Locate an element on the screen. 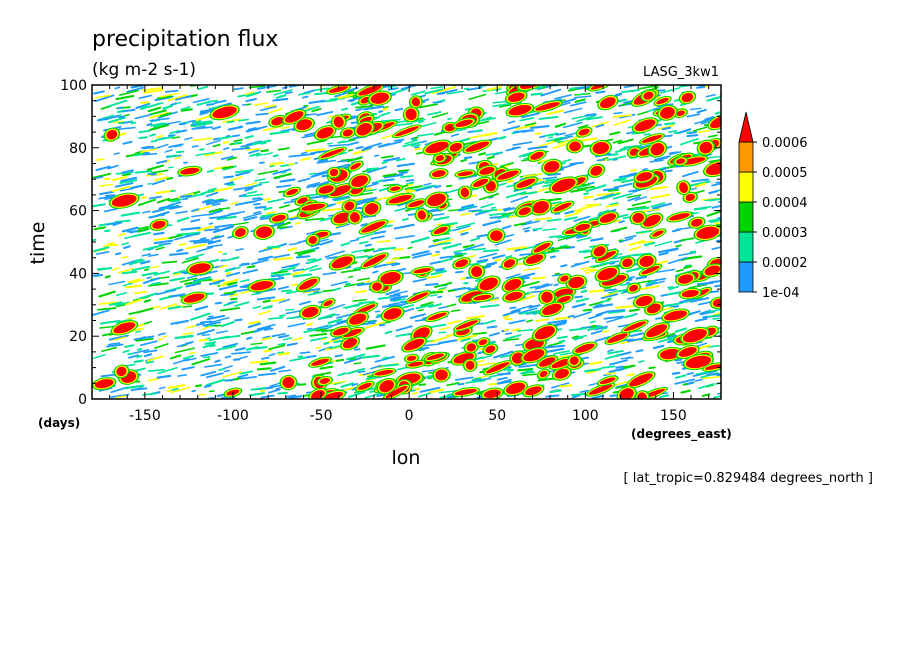  colorbar-label: 0.0005 is located at coordinates (785, 173).